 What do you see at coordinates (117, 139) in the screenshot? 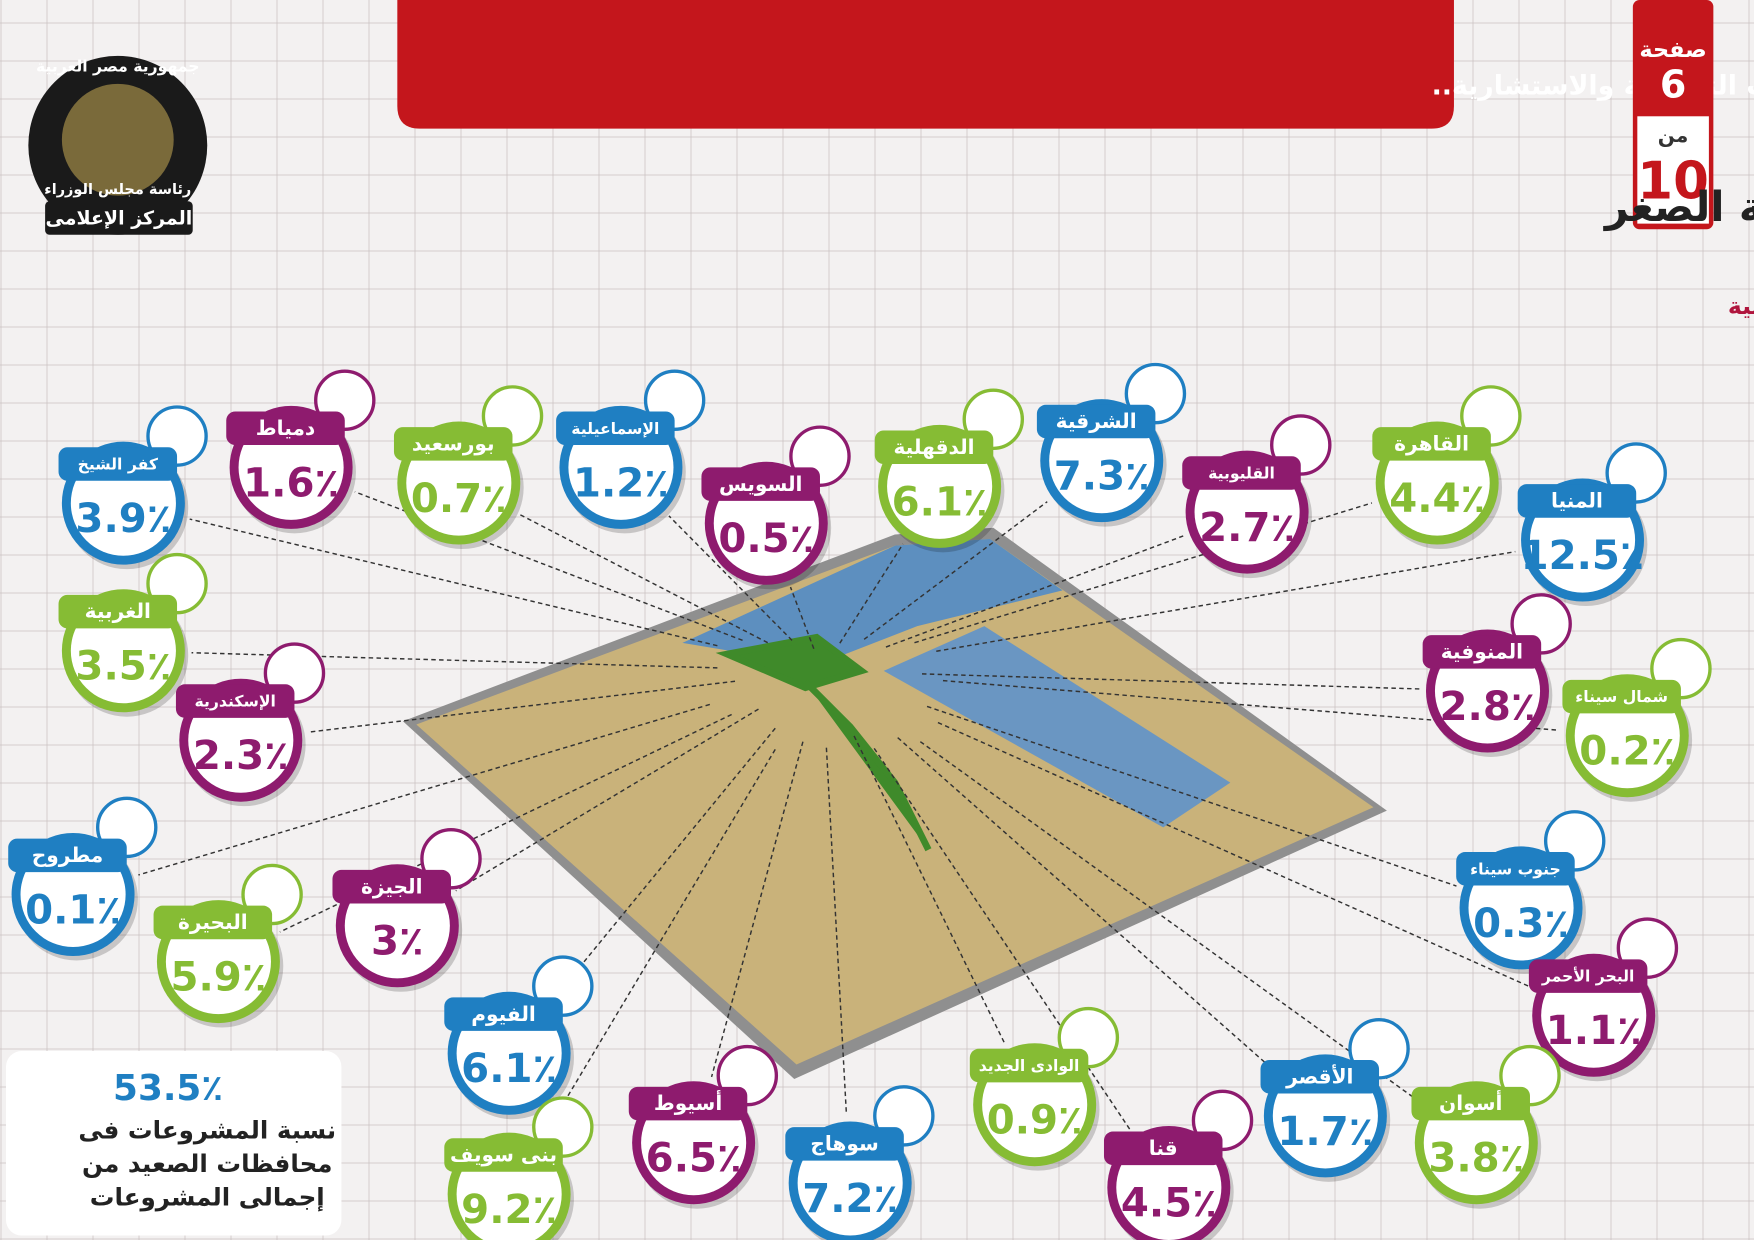
I see `logo-emblem` at bounding box center [117, 139].